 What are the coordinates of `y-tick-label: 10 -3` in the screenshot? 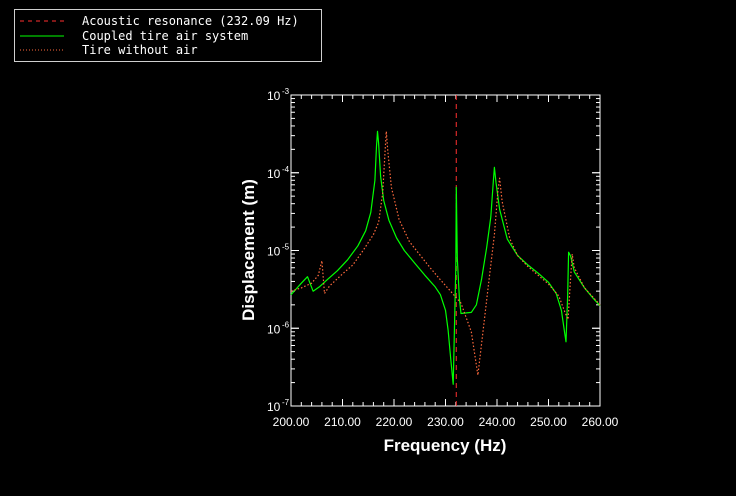 It's located at (278, 95).